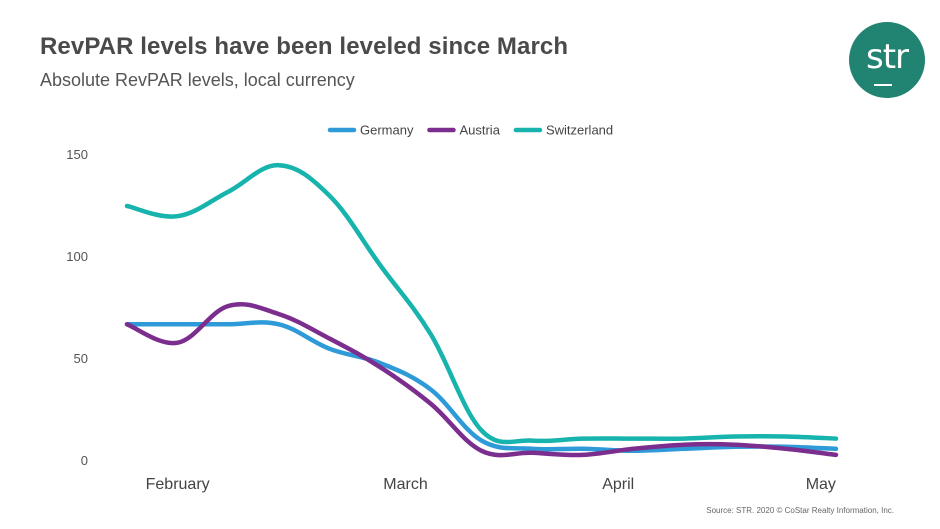 This screenshot has height=529, width=940. Describe the element at coordinates (883, 85) in the screenshot. I see `str-logo-underline` at that location.